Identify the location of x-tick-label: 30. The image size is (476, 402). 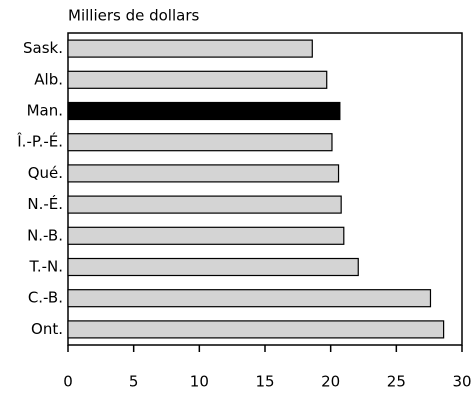
(461, 382).